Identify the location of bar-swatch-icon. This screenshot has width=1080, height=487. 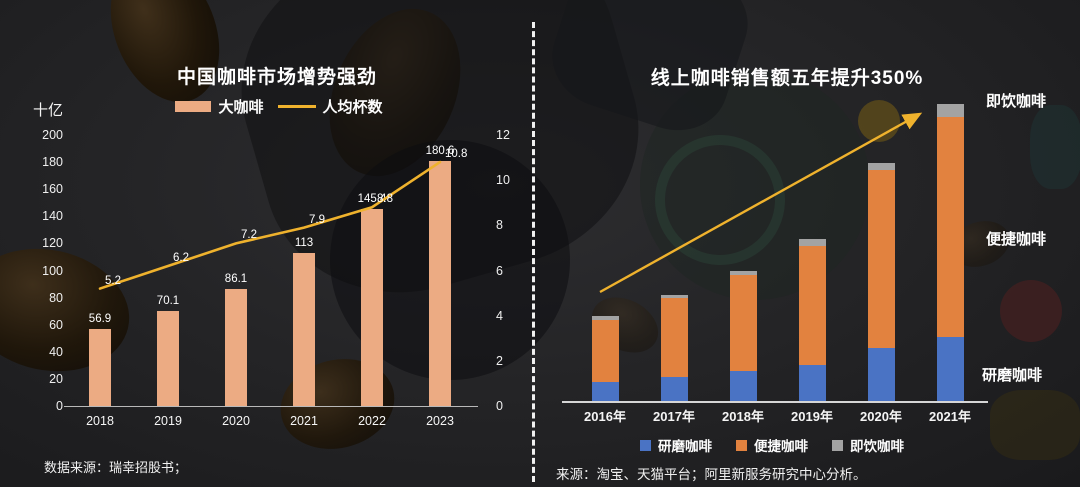
(193, 106).